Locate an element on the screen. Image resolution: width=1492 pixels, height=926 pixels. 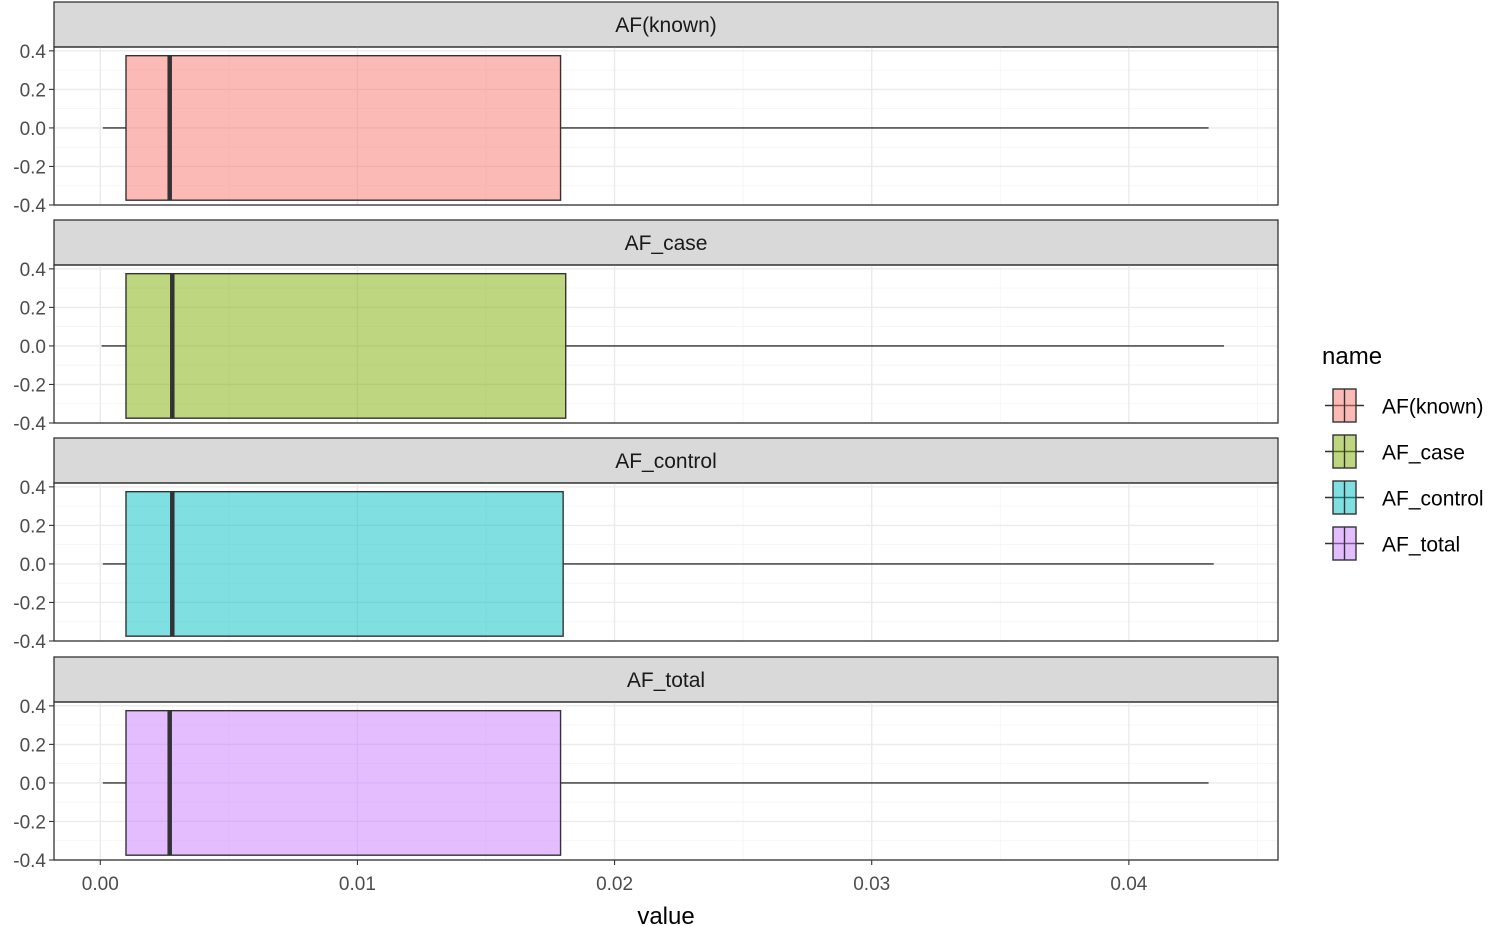
facet-strip-label: AF(known) is located at coordinates (666, 25).